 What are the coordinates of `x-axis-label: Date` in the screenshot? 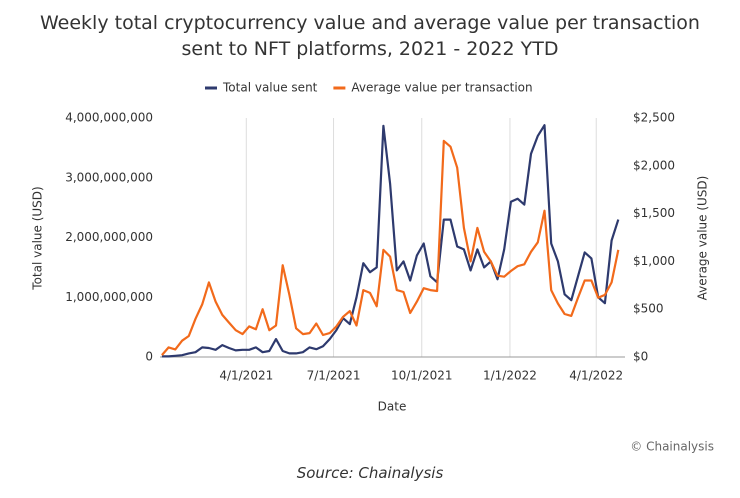 It's located at (392, 407).